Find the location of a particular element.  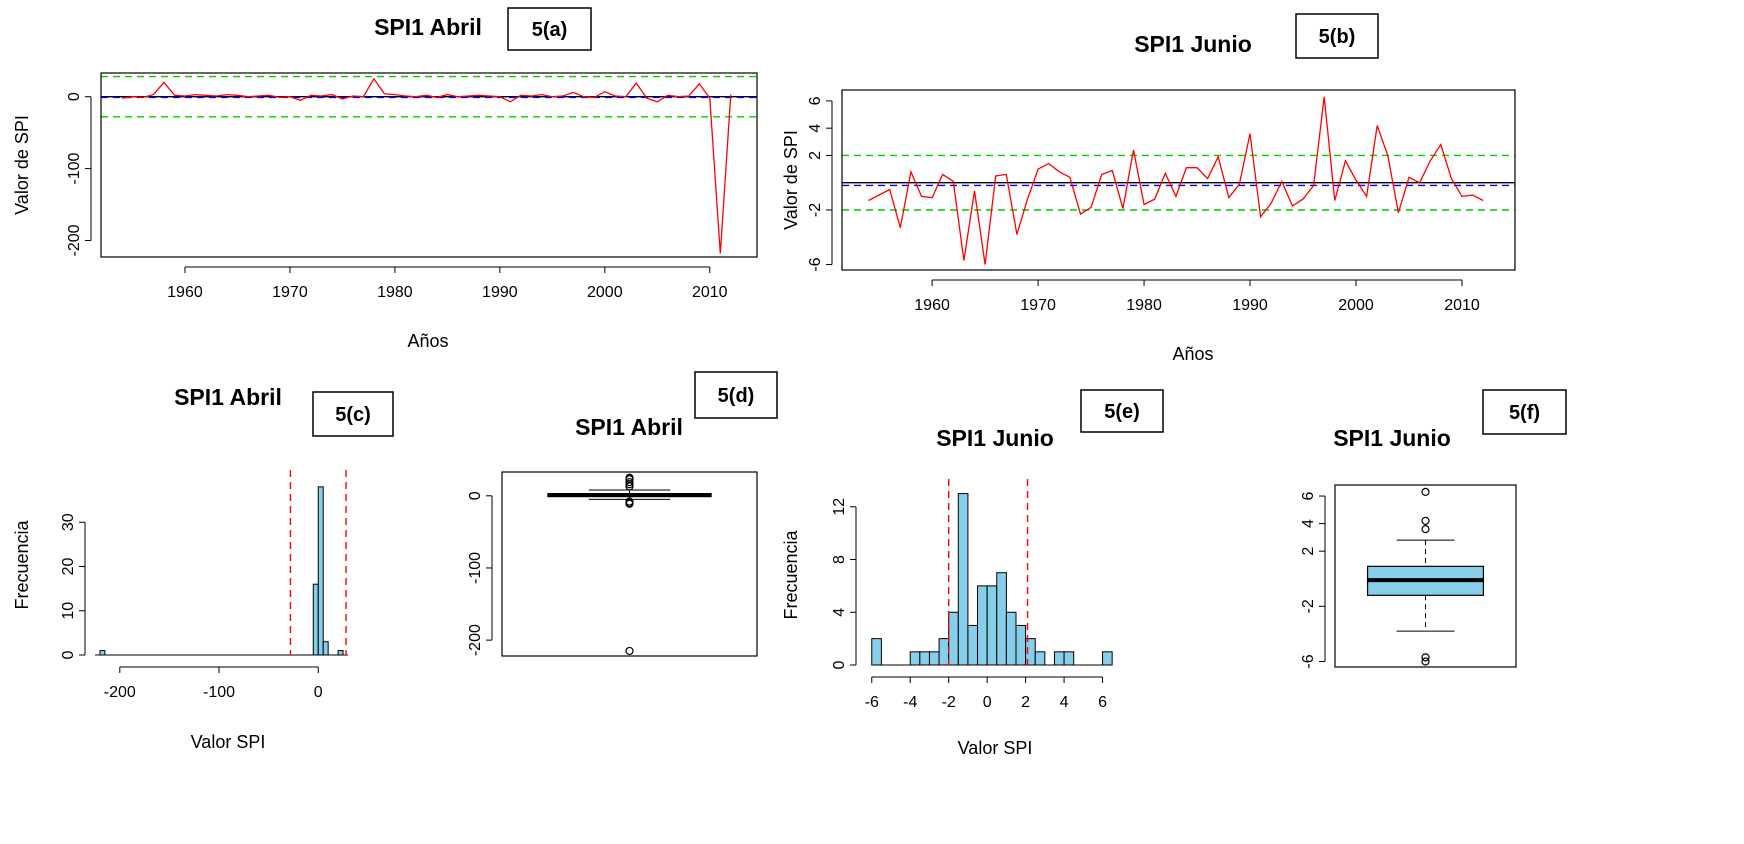

panel-tag-label: 5(a) is located at coordinates (550, 30).